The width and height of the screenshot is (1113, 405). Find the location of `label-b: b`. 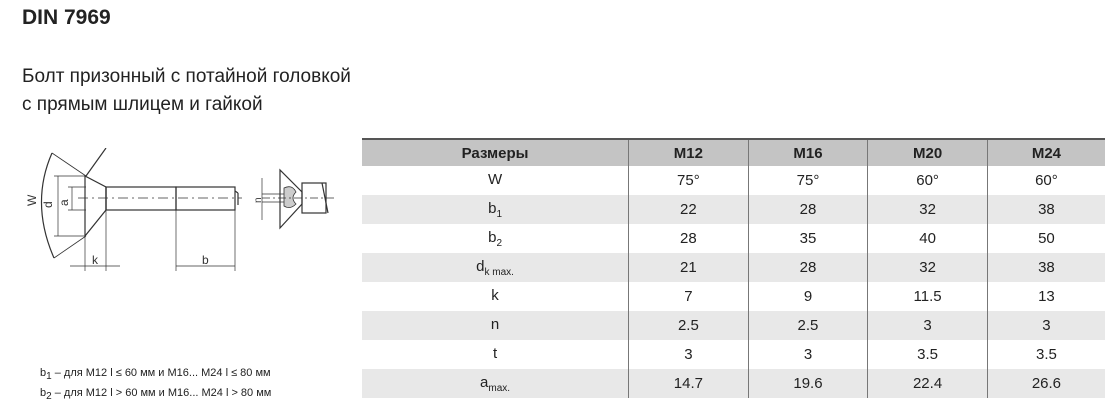

label-b: b is located at coordinates (205, 260).